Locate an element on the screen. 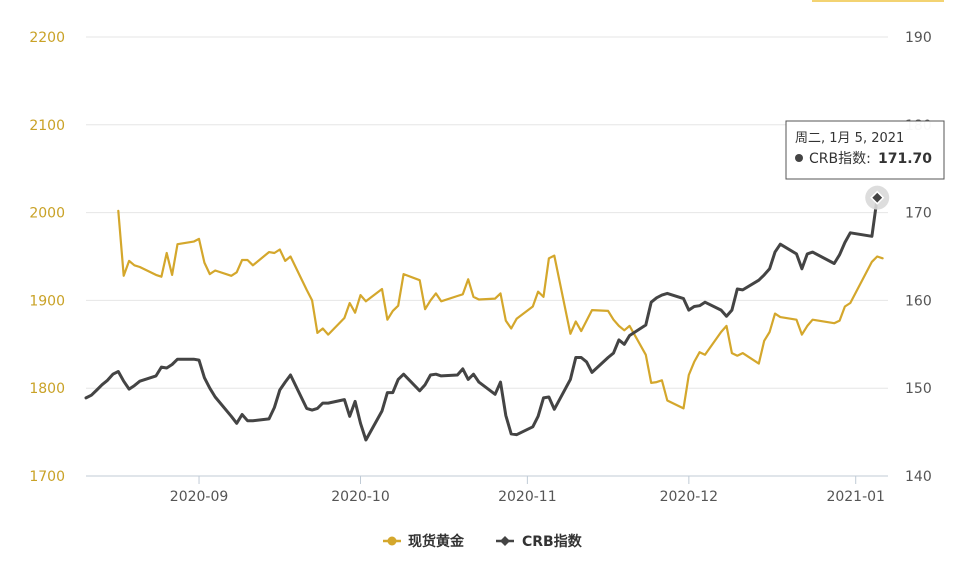  legend-crb-marker is located at coordinates (505, 541).